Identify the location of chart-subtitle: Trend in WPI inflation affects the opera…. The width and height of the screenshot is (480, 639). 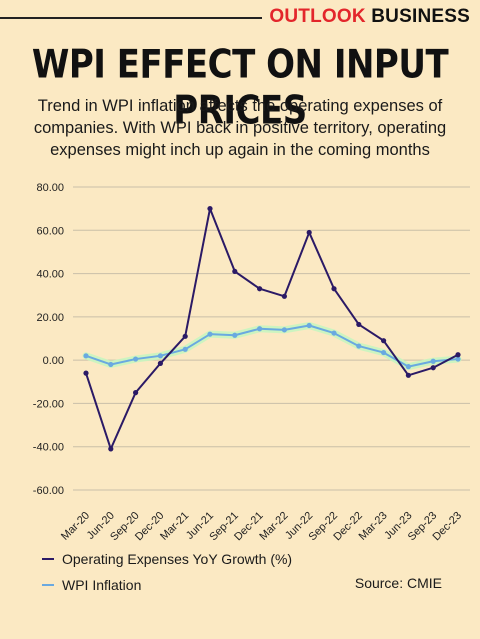
(240, 128).